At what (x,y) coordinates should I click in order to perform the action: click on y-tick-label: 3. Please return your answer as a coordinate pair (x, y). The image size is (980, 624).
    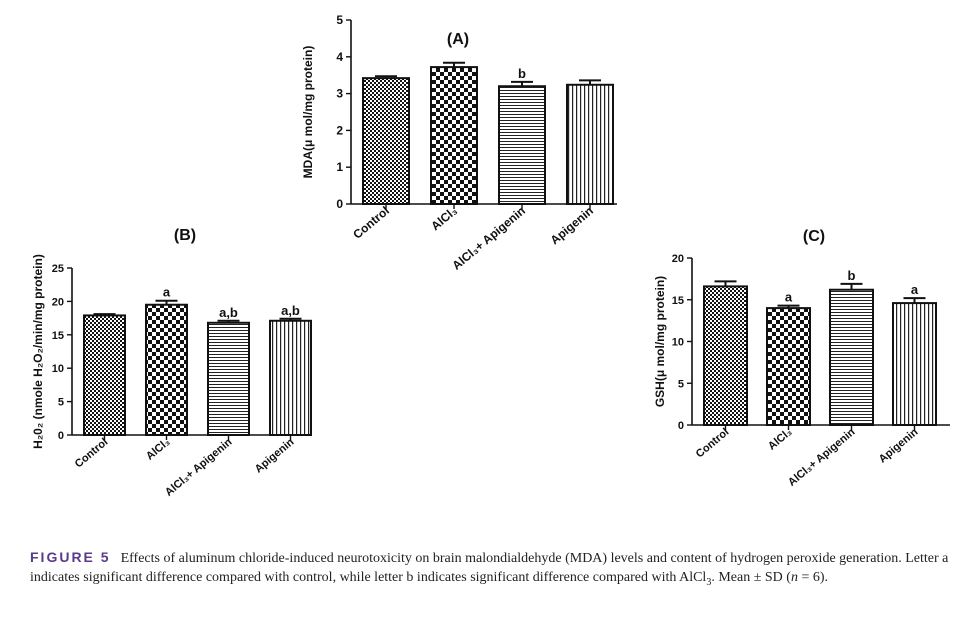
    Looking at the image, I should click on (339, 94).